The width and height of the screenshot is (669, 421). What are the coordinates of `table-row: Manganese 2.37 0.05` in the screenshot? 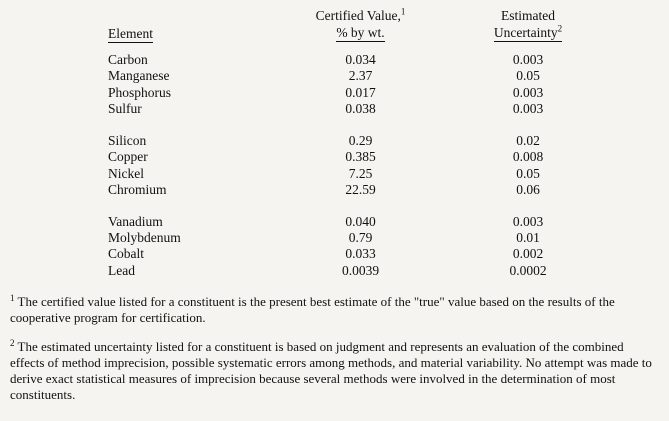 It's located at (358, 76).